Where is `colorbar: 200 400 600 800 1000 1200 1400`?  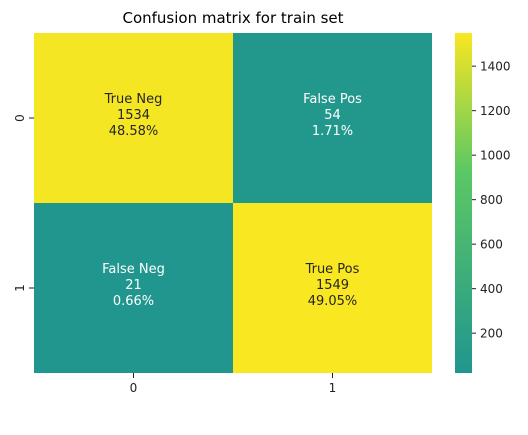 colorbar: 200 400 600 800 1000 1200 1400 is located at coordinates (483, 203).